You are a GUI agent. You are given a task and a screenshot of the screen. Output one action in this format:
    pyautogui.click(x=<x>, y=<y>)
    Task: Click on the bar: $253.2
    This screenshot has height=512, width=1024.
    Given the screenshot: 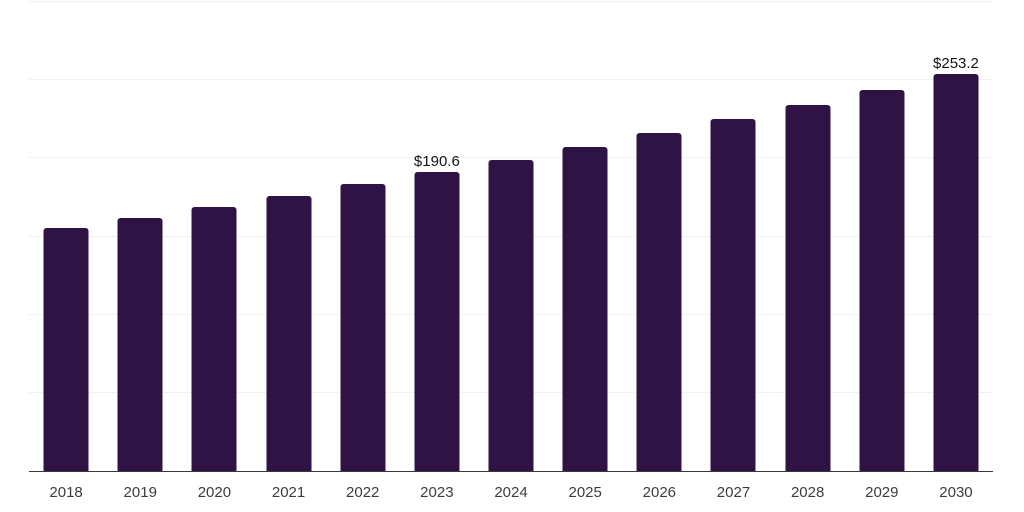 What is the action you would take?
    pyautogui.click(x=956, y=263)
    